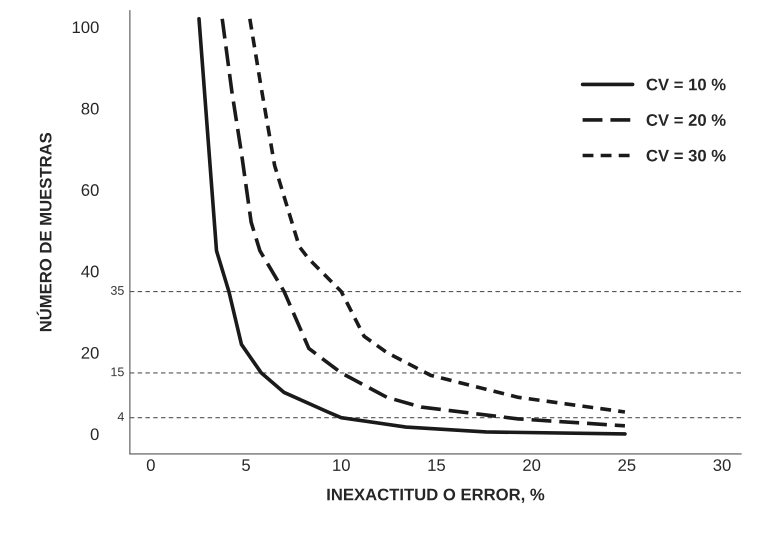  Describe the element at coordinates (117, 372) in the screenshot. I see `ref-line-label: 15` at that location.